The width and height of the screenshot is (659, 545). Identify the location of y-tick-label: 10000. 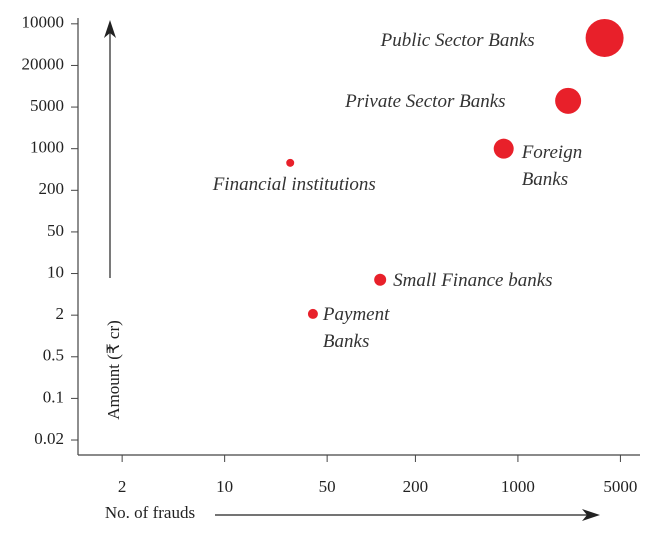
(43, 22).